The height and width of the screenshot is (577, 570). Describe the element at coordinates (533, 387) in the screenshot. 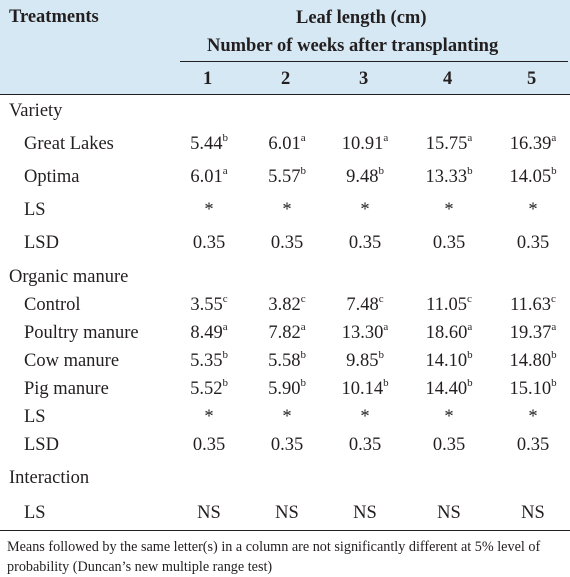

I see `table-cell: 15.10b` at that location.